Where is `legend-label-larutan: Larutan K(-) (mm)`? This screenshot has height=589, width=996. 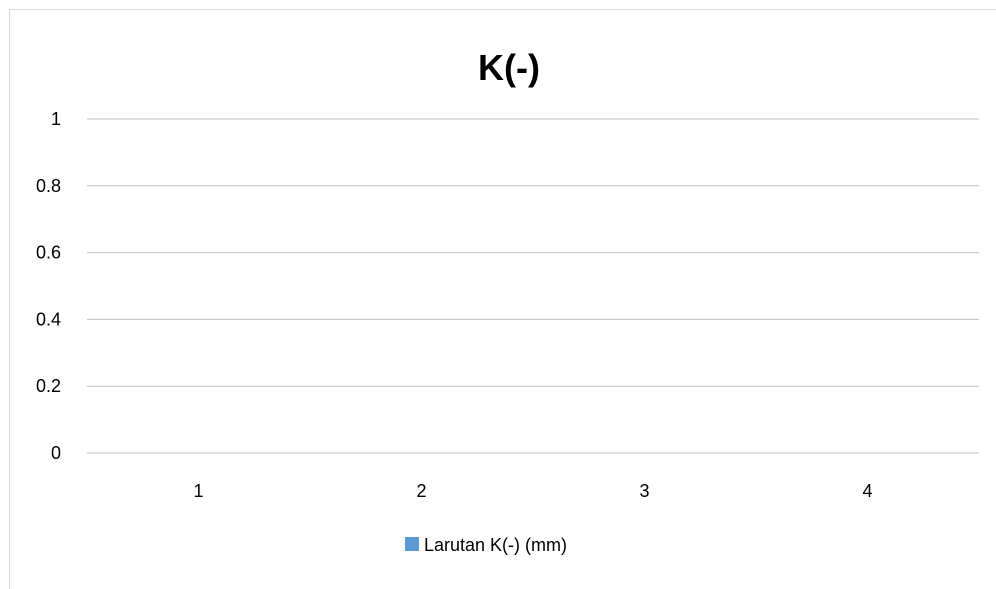
legend-label-larutan: Larutan K(-) (mm) is located at coordinates (495, 545).